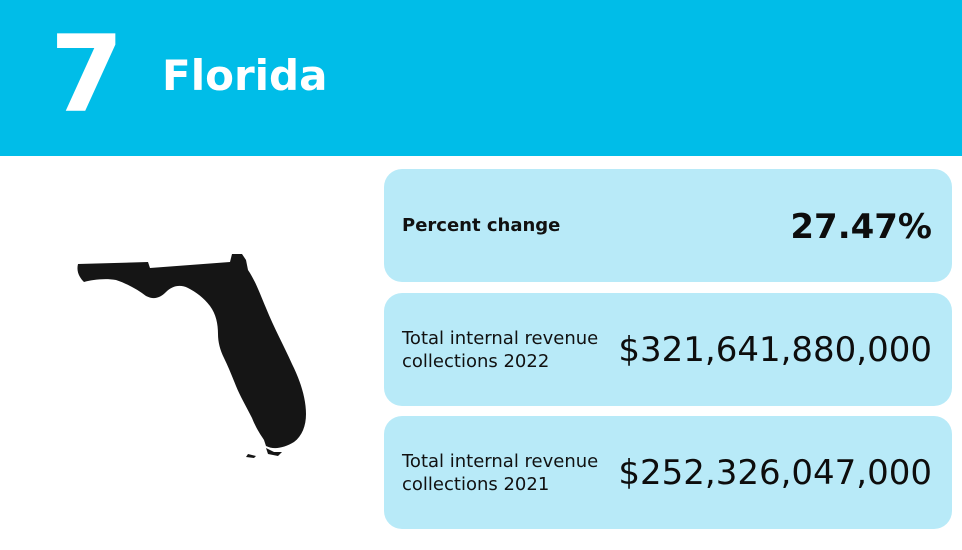  Describe the element at coordinates (500, 338) in the screenshot. I see `collections-2022-label-line1: Total internal revenue` at that location.